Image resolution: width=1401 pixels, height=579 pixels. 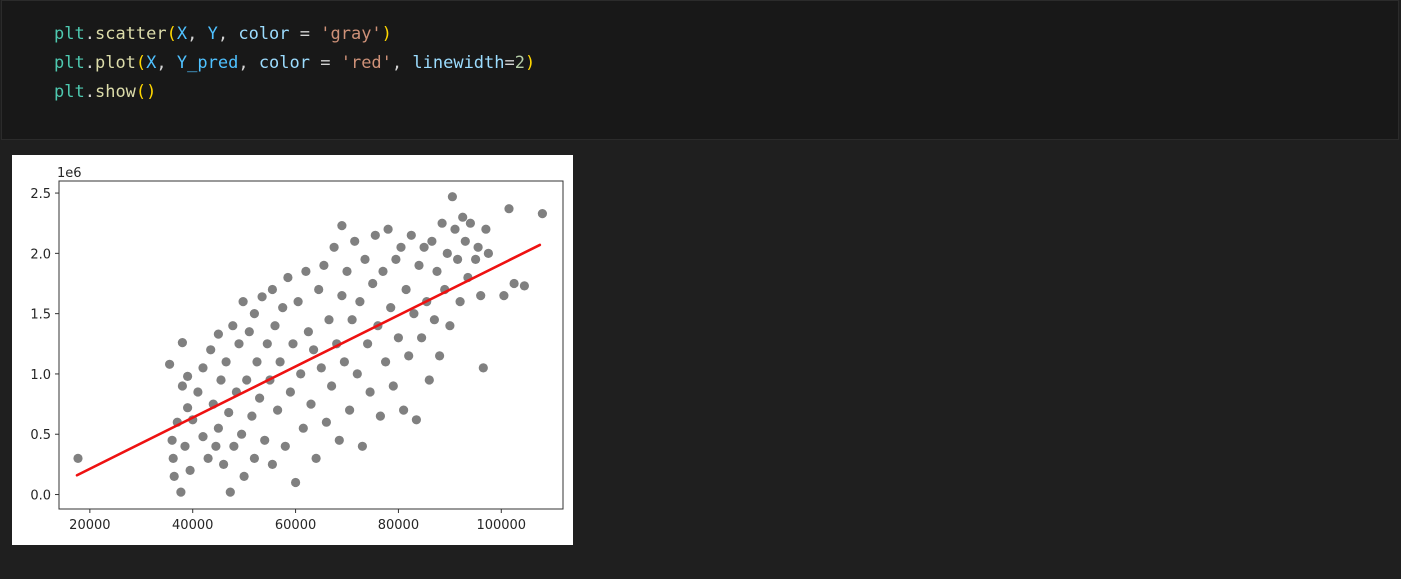 What do you see at coordinates (398, 525) in the screenshot?
I see `x-tick-label: 80000` at bounding box center [398, 525].